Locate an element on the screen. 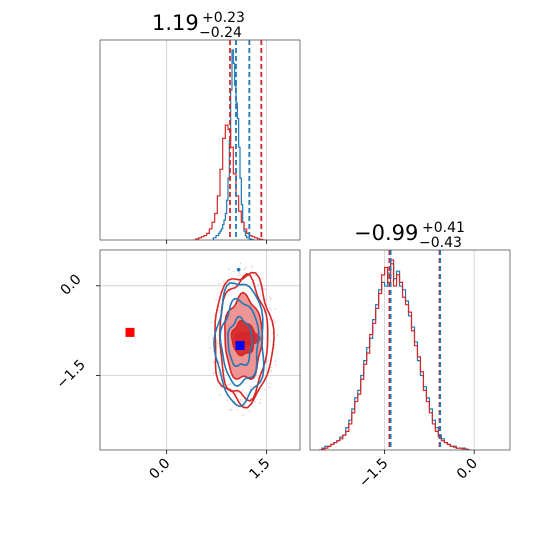  title-minus: −0.43 is located at coordinates (440, 243).